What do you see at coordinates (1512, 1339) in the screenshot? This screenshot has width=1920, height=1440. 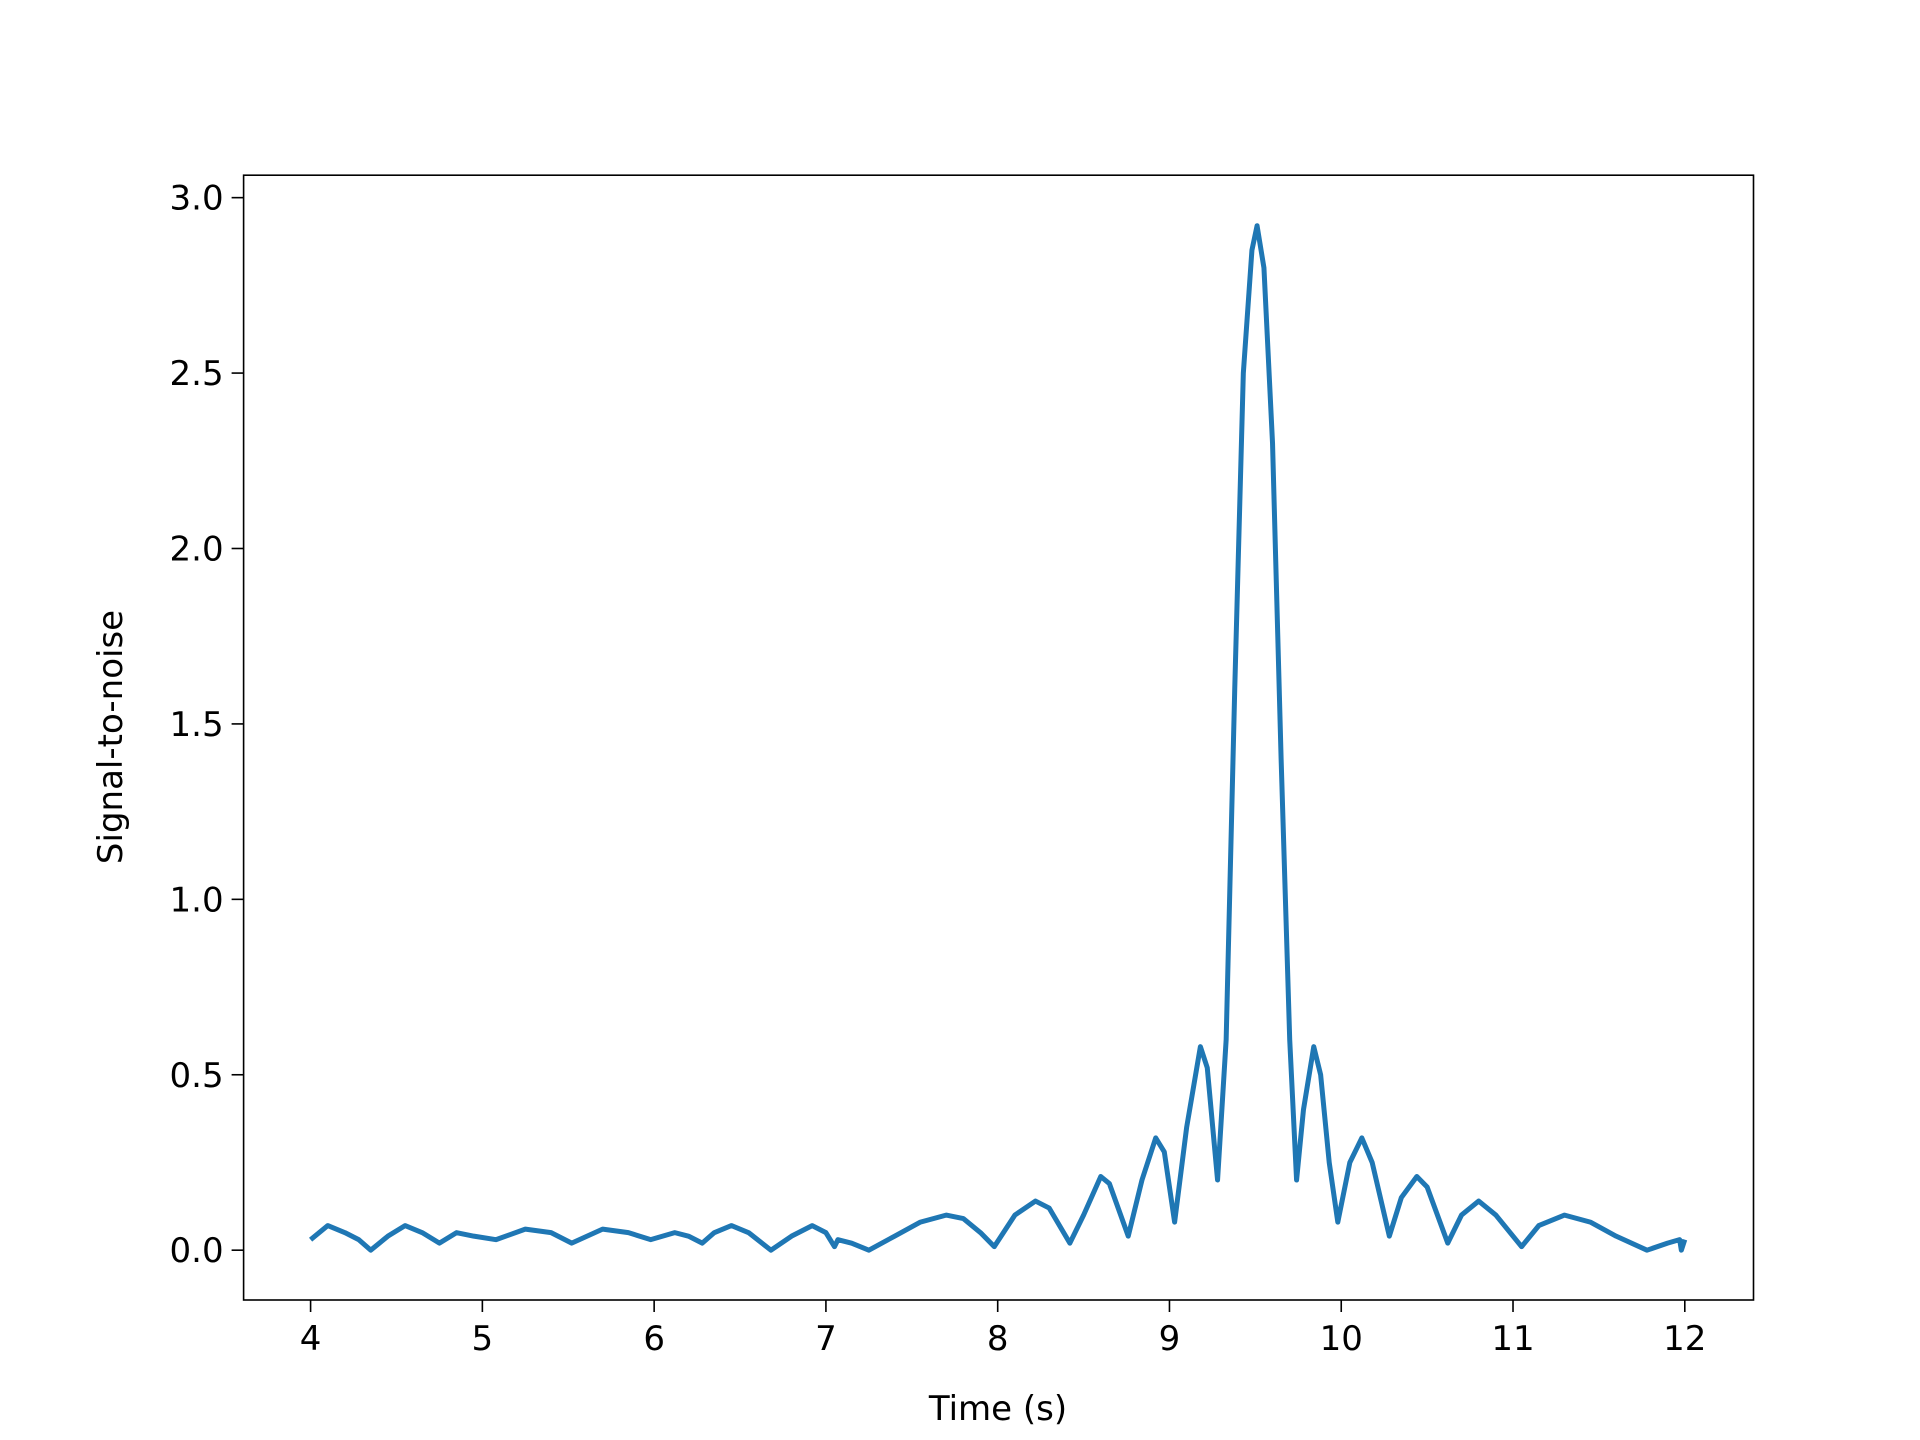 I see `x-tick-label: 11` at bounding box center [1512, 1339].